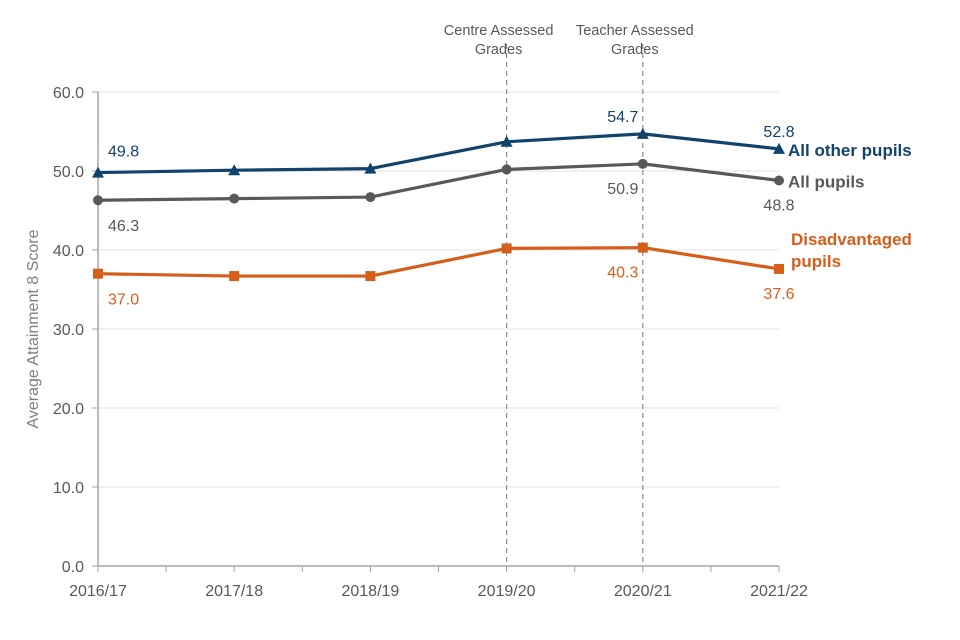  Describe the element at coordinates (33, 328) in the screenshot. I see `y-axis-title: Average Attainment 8 Score` at that location.